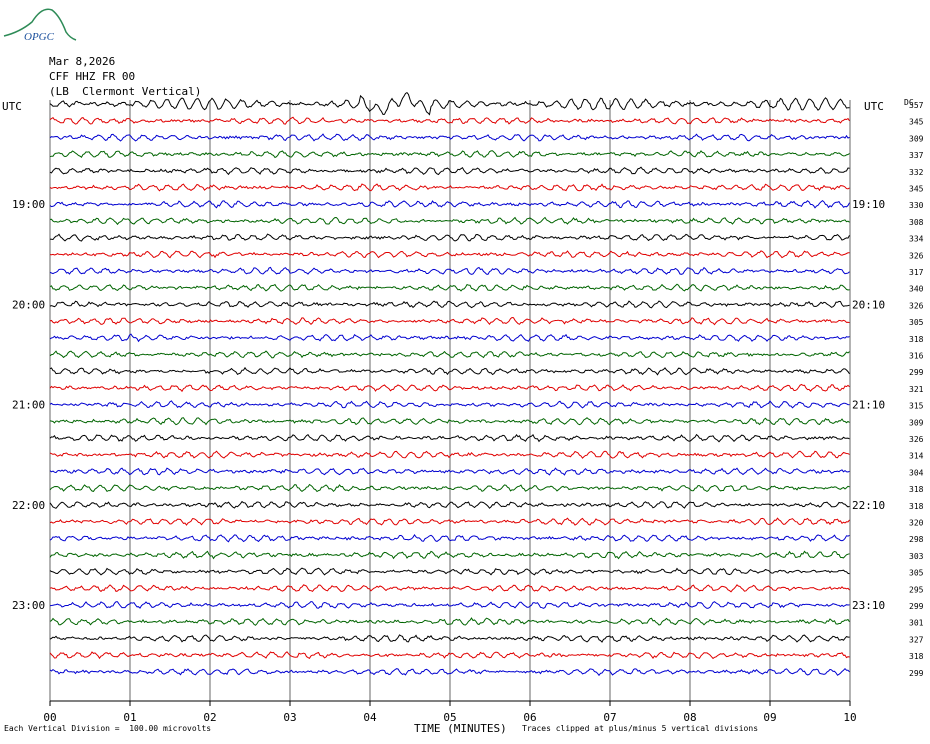  What do you see at coordinates (916, 406) in the screenshot?
I see `dc-value: 315` at bounding box center [916, 406].